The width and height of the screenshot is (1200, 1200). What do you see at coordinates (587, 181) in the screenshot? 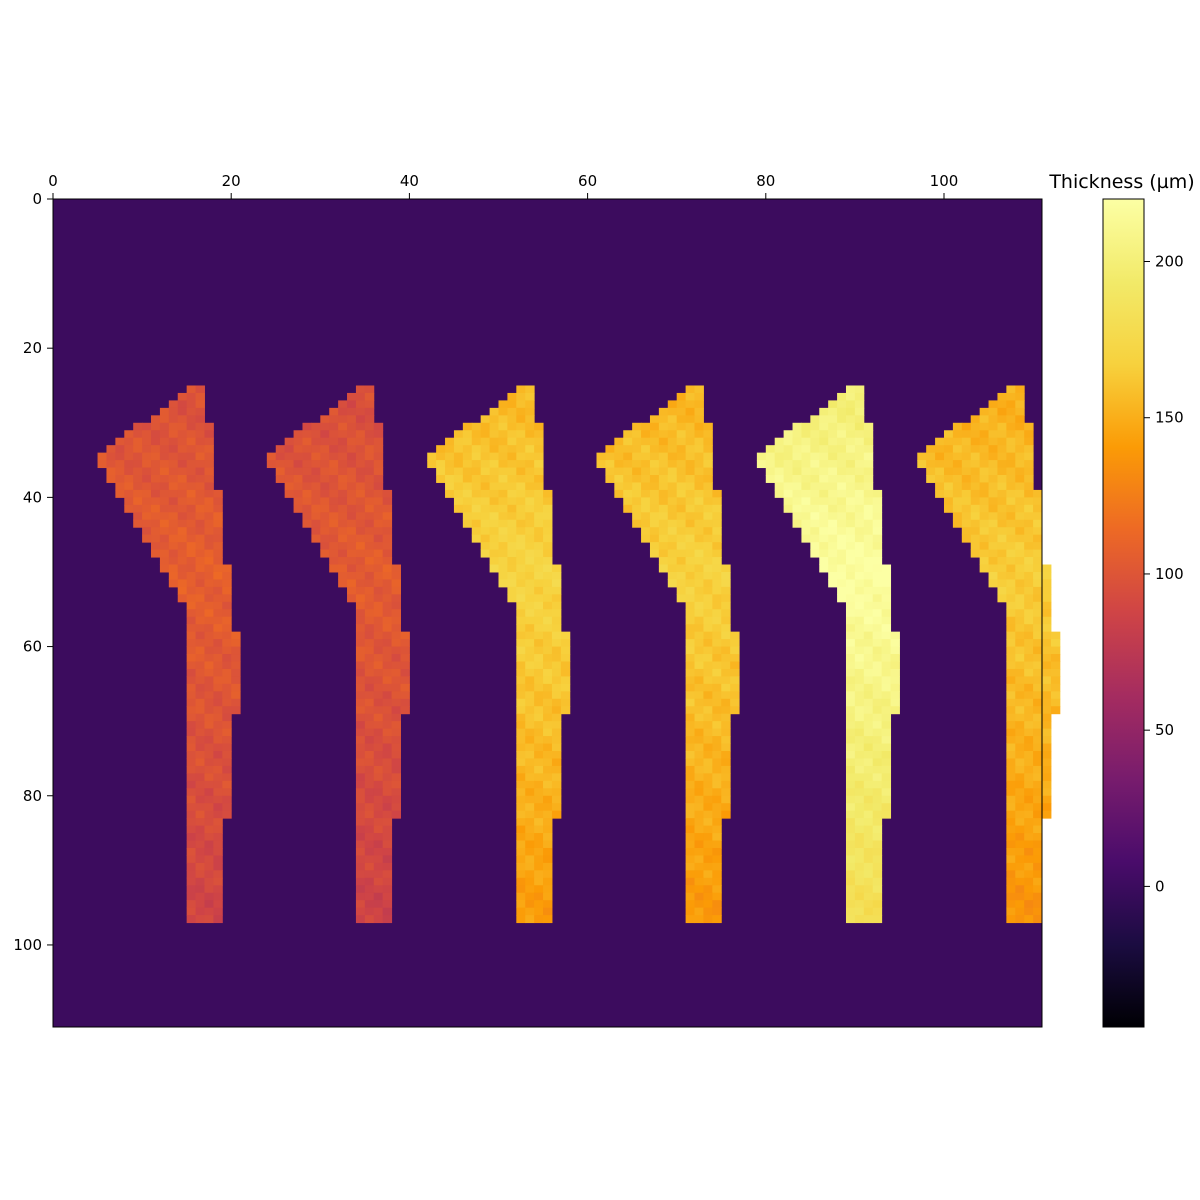
I see `x-tick-label: 60` at bounding box center [587, 181].